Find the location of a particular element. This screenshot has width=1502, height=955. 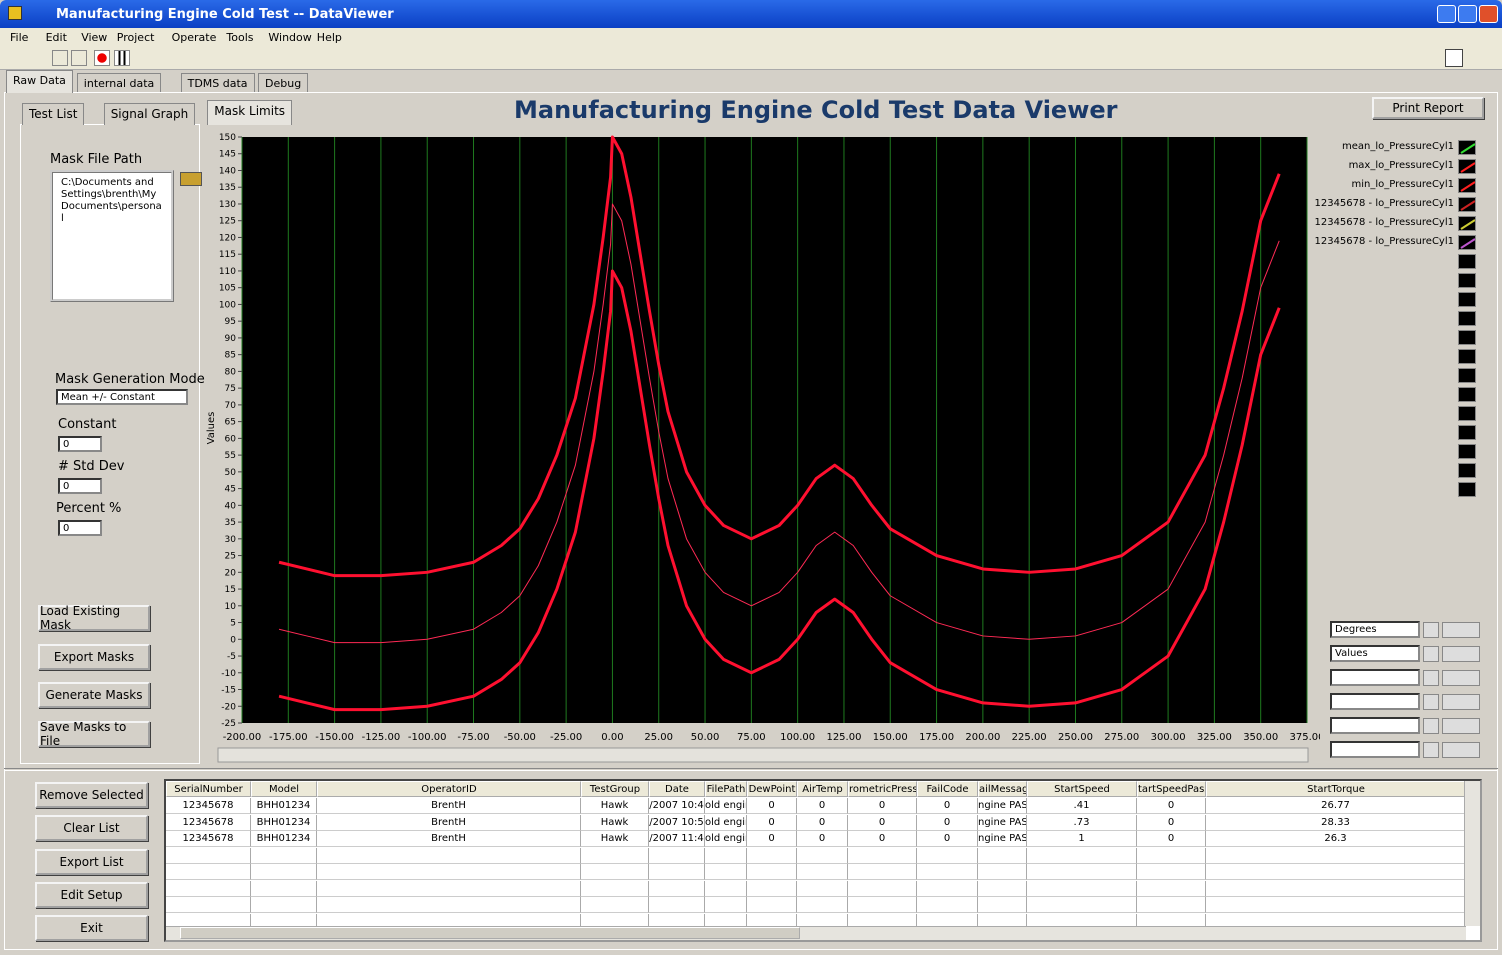

inner-tab: Test List is located at coordinates (53, 114).